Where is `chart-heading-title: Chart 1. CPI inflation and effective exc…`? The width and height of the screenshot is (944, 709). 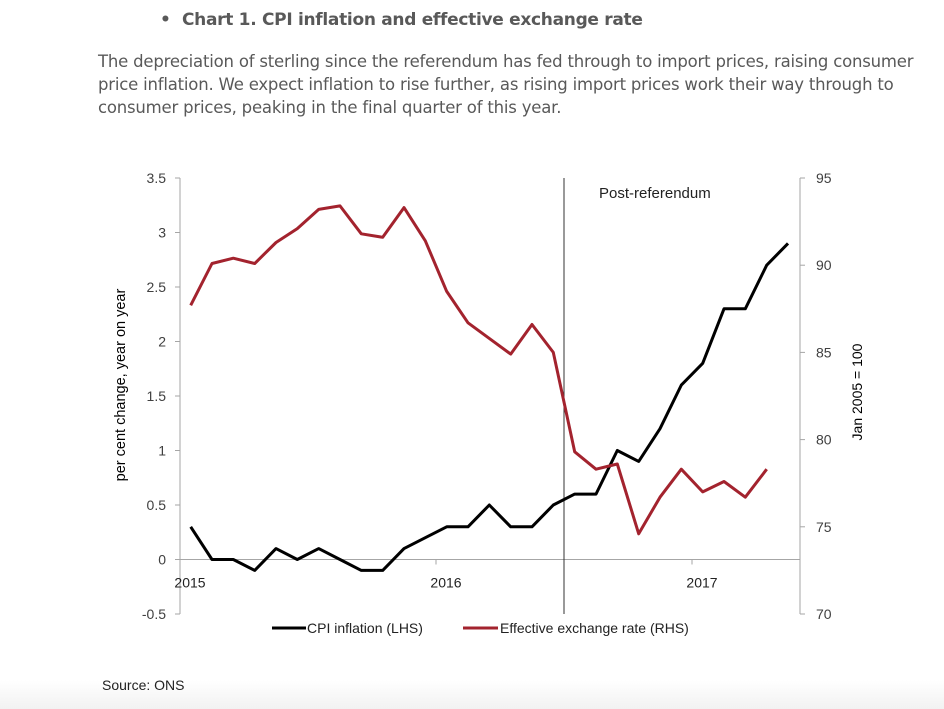 chart-heading-title: Chart 1. CPI inflation and effective exc… is located at coordinates (412, 20).